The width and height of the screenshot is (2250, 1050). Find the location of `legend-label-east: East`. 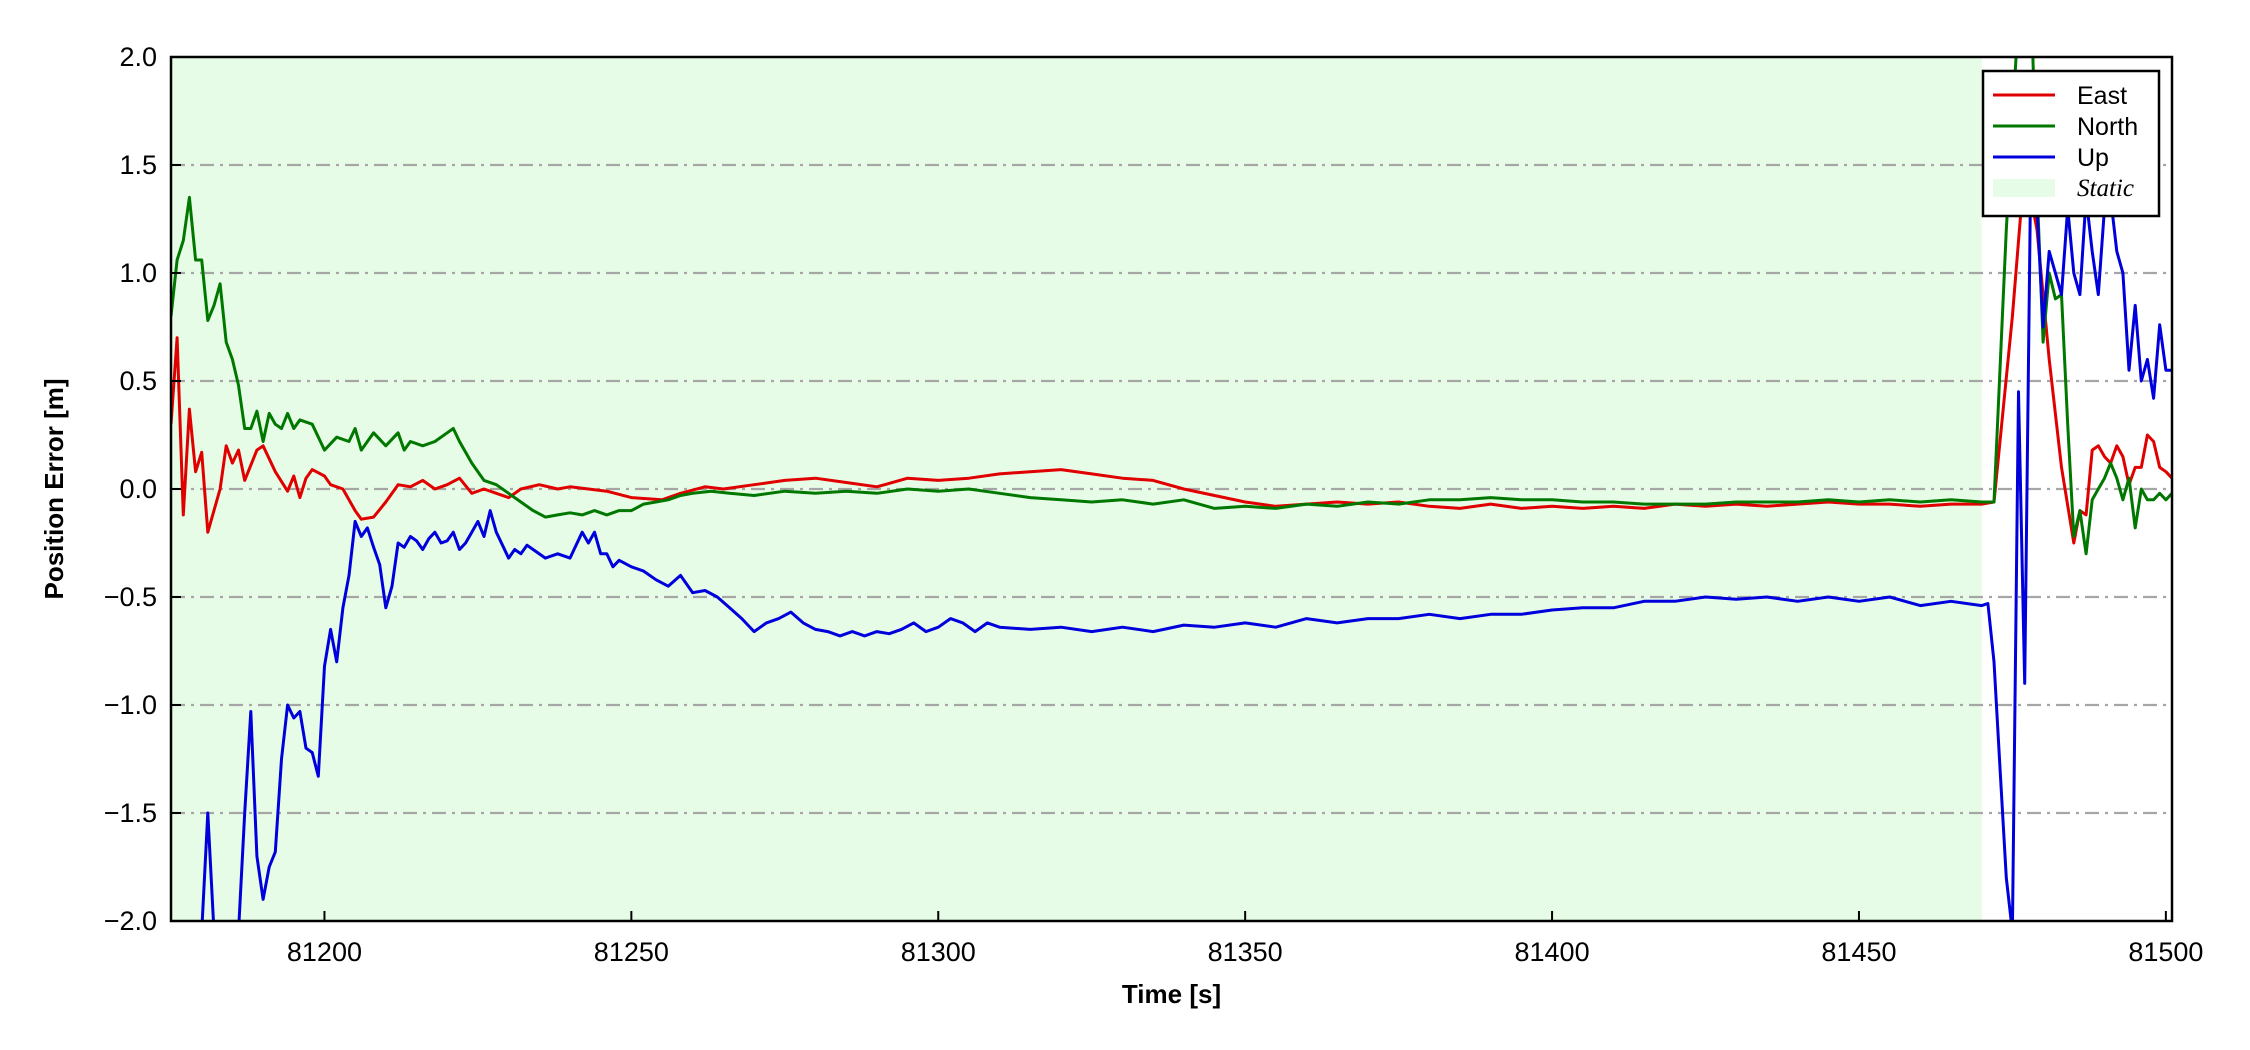

legend-label-east: East is located at coordinates (2102, 96).